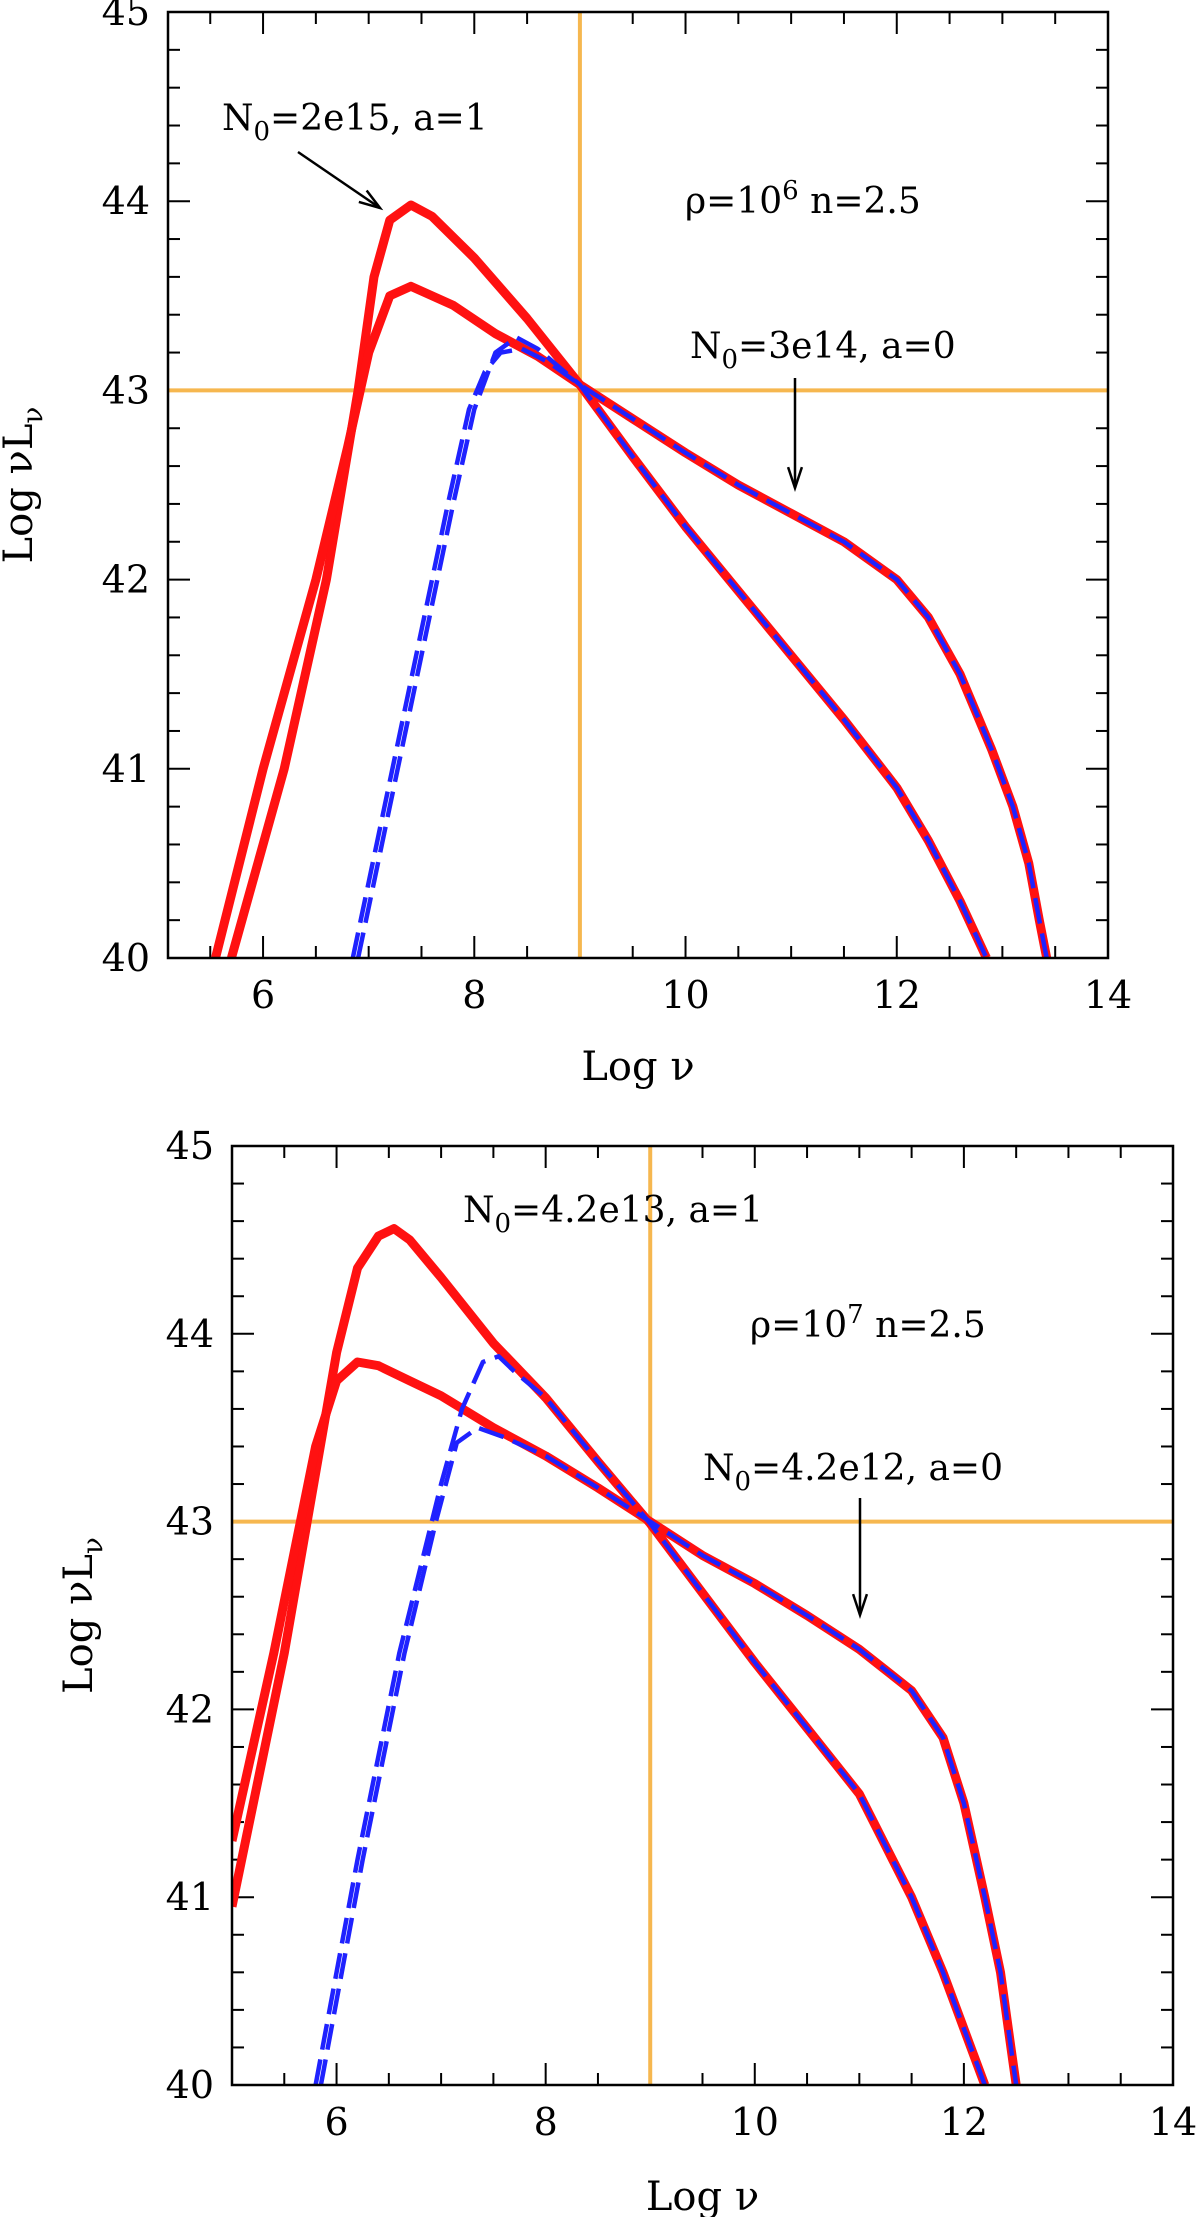 The height and width of the screenshot is (2217, 1200). Describe the element at coordinates (853, 1472) in the screenshot. I see `annotation-label-a0: N0=4.2e12, a=0` at that location.